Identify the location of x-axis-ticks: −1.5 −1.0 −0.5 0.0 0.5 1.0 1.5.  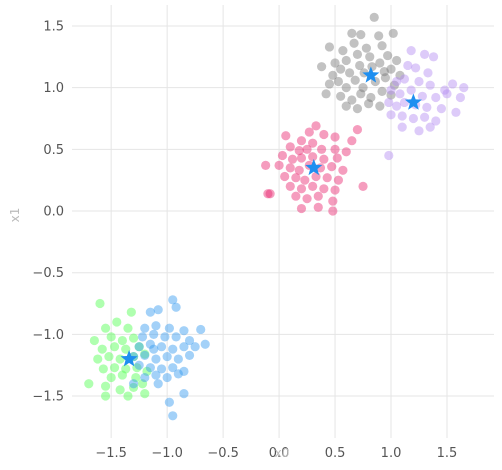
(276, 453).